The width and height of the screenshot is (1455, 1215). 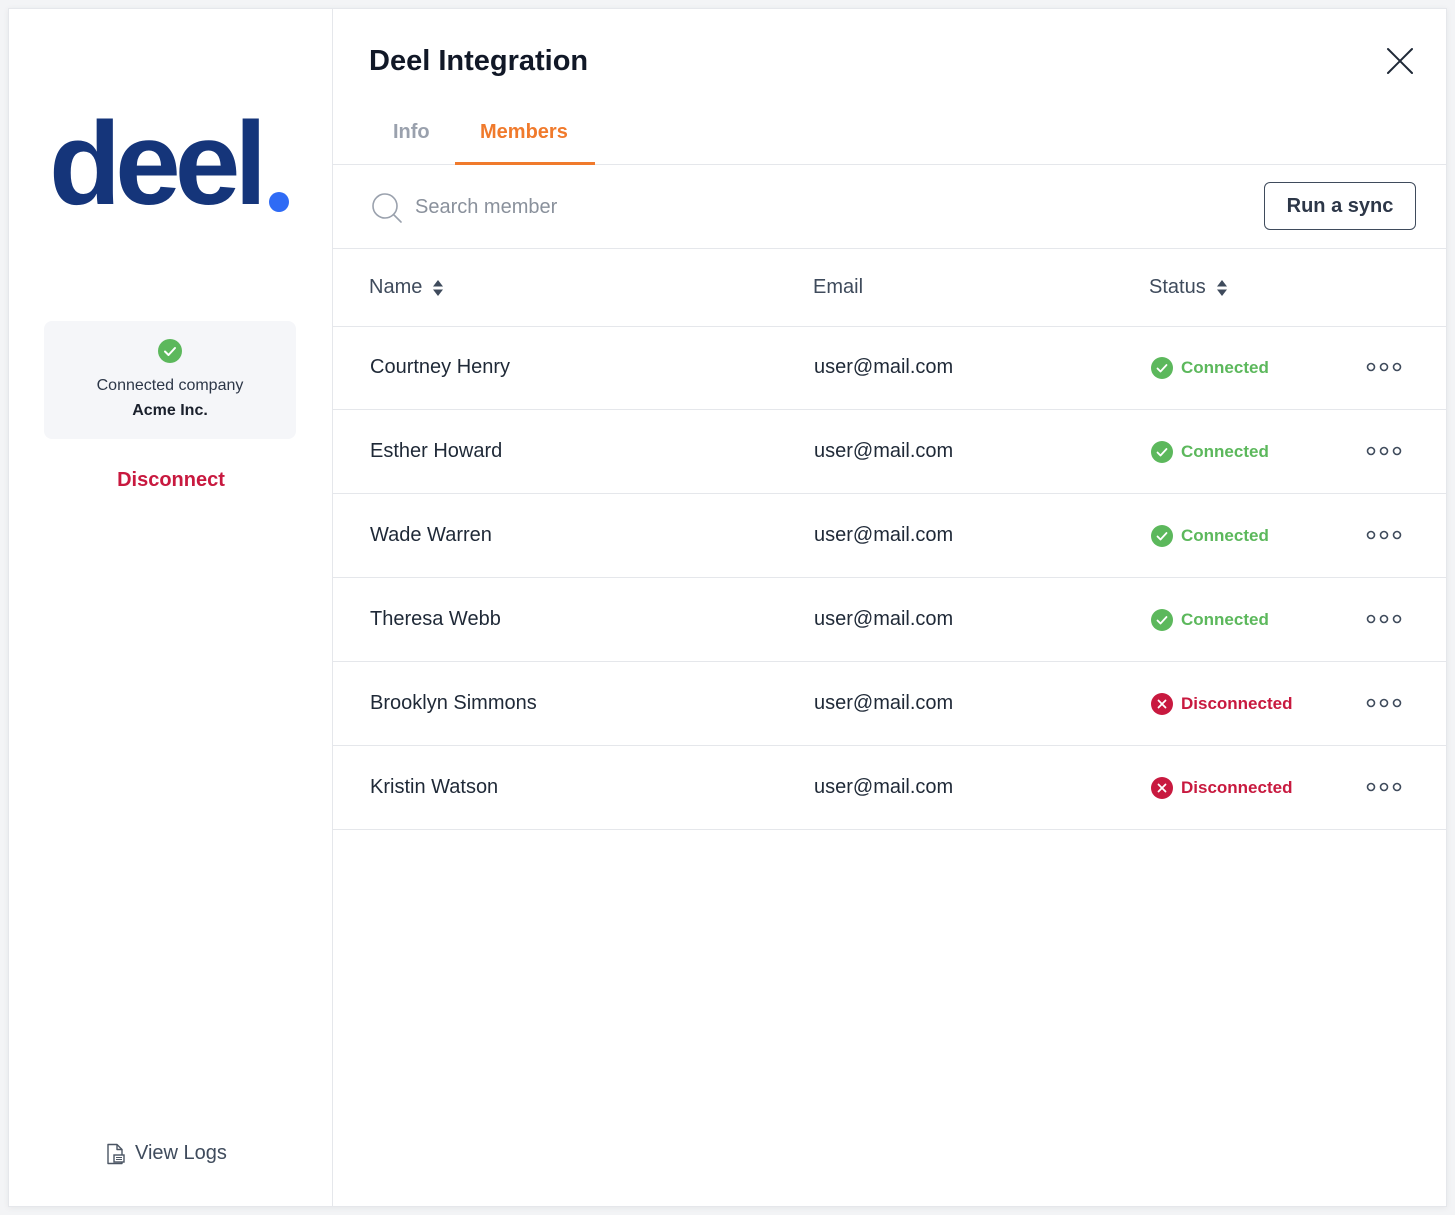 I want to click on members-toolbar: Run a sync, so click(x=889, y=206).